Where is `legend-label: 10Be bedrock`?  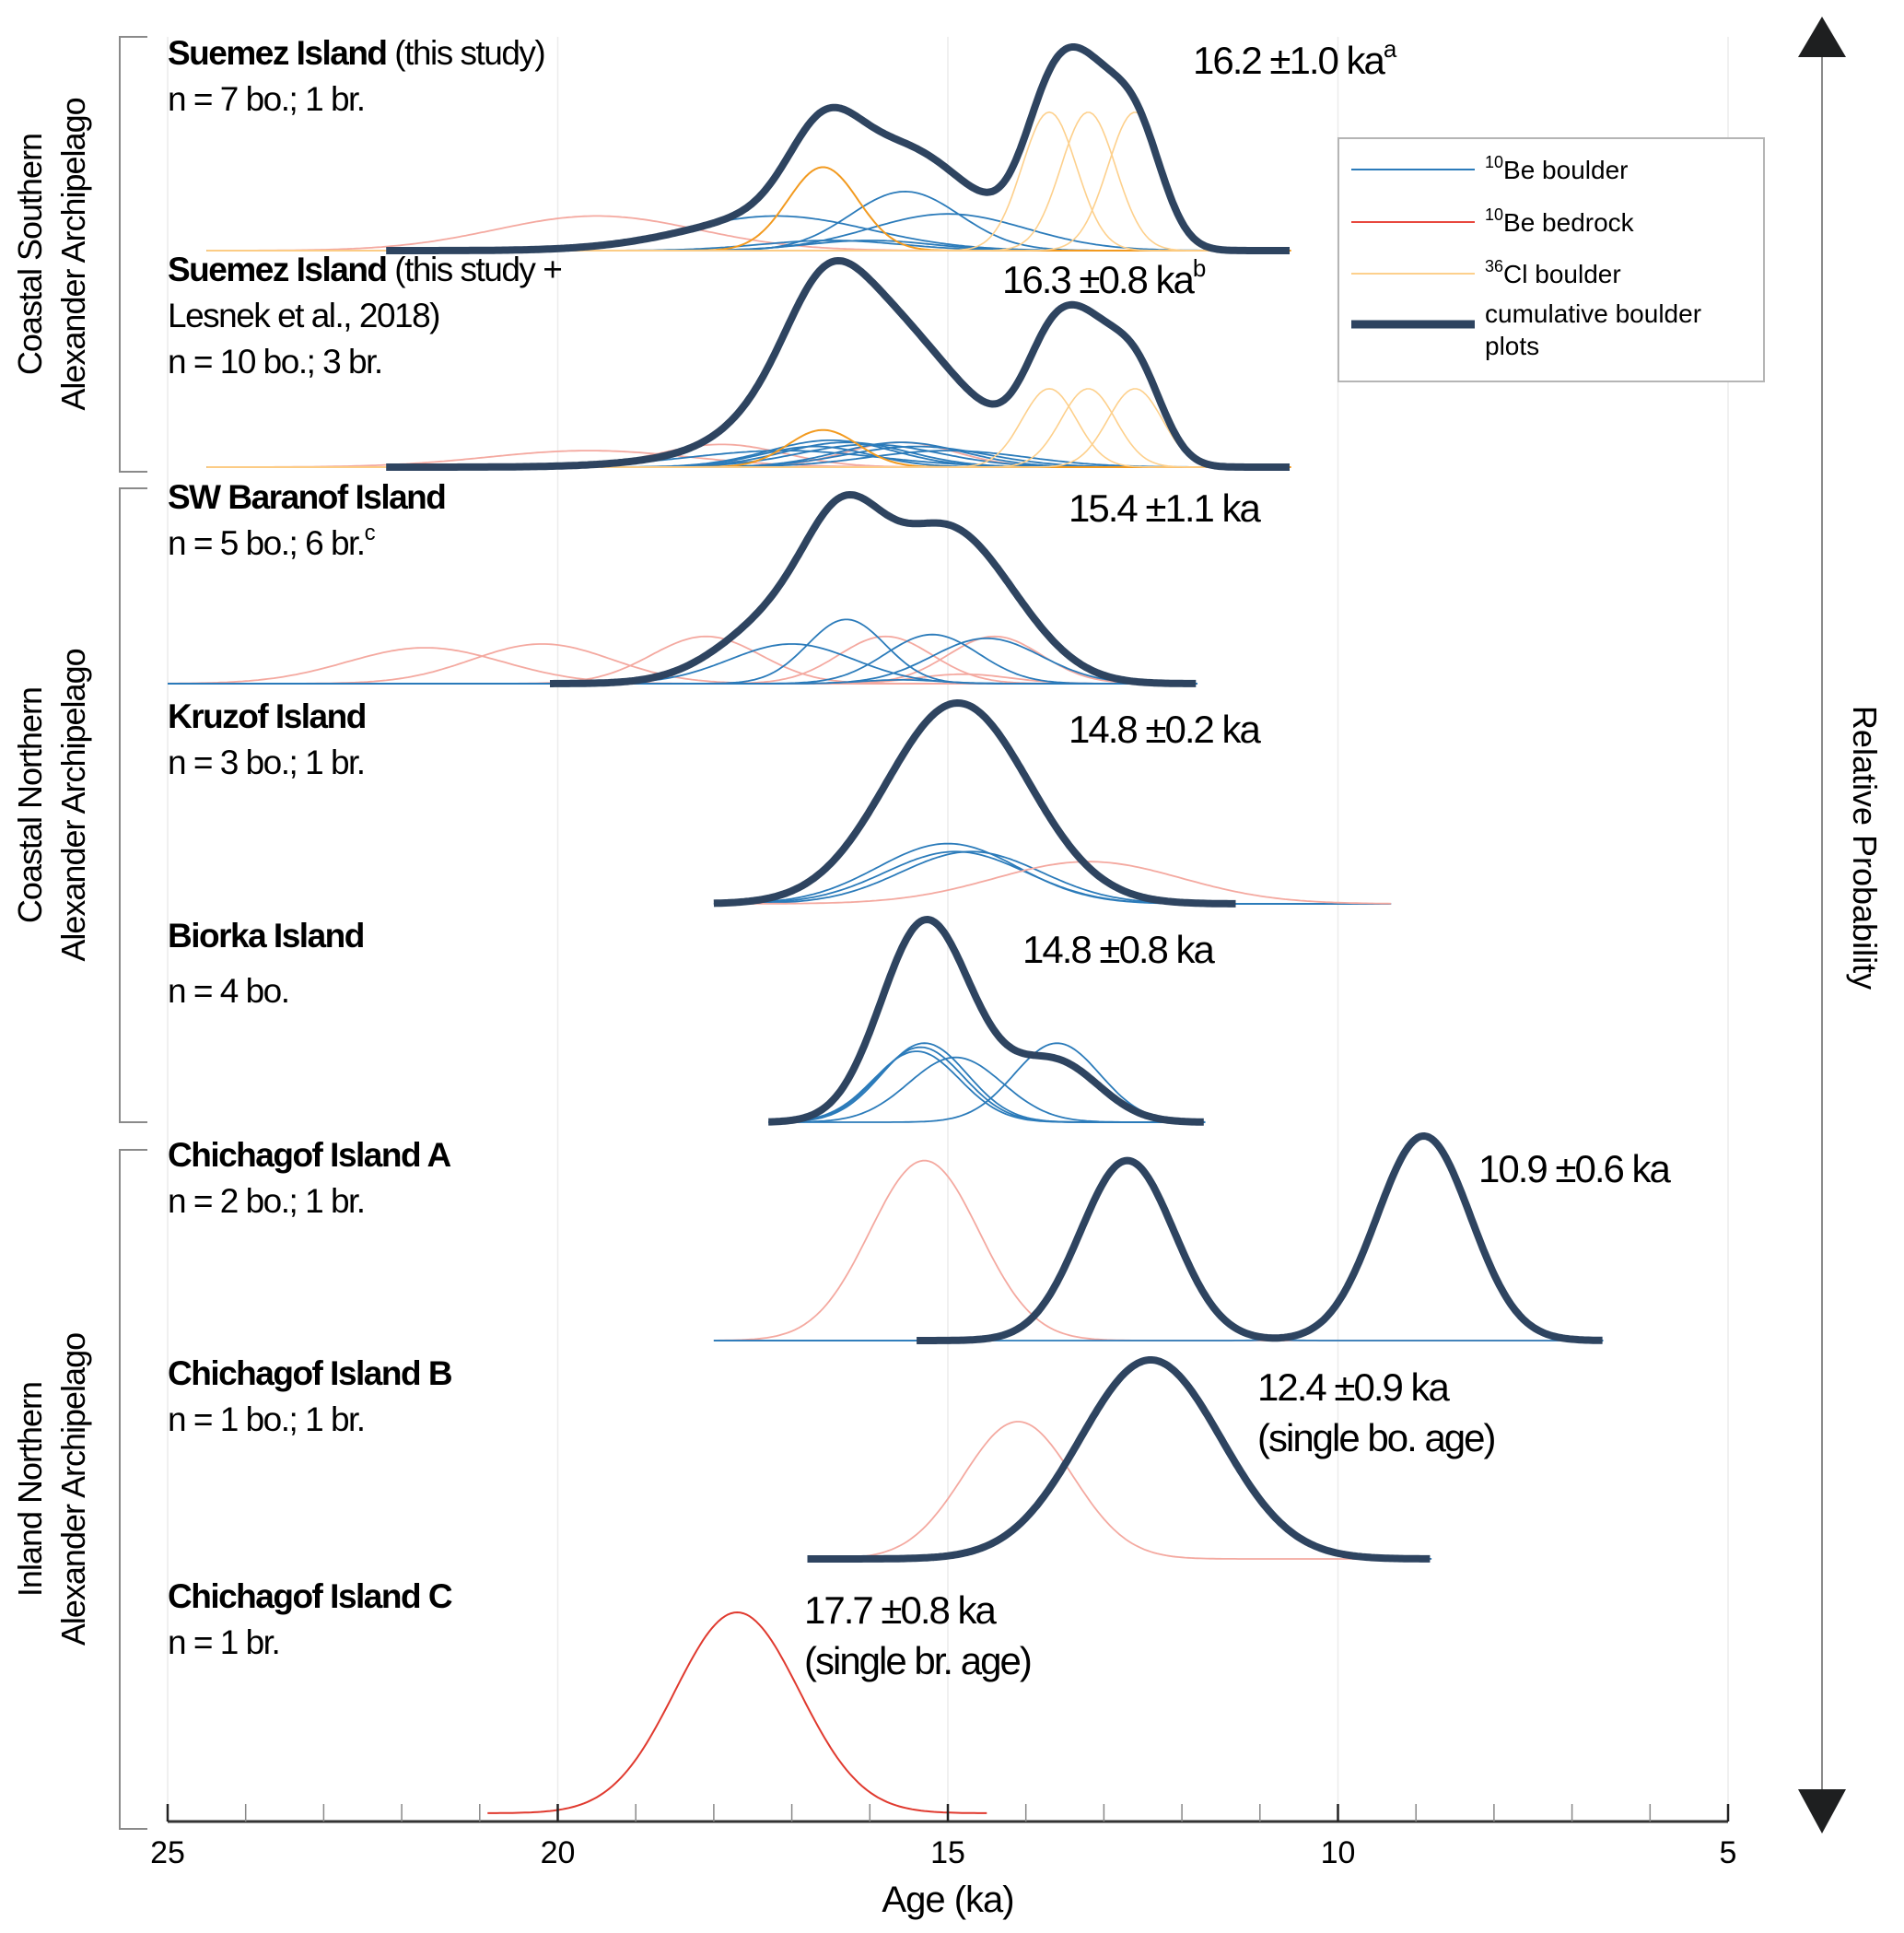
legend-label: 10Be bedrock is located at coordinates (1560, 221).